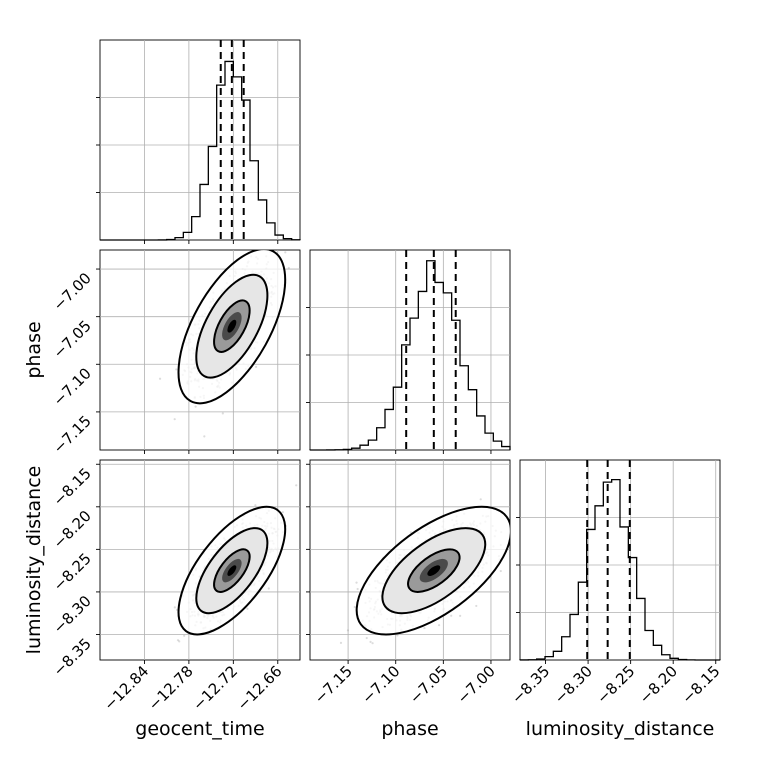 This screenshot has width=760, height=760. Describe the element at coordinates (199, 729) in the screenshot. I see `x-axis-label-geocent-time: geocent_time` at that location.